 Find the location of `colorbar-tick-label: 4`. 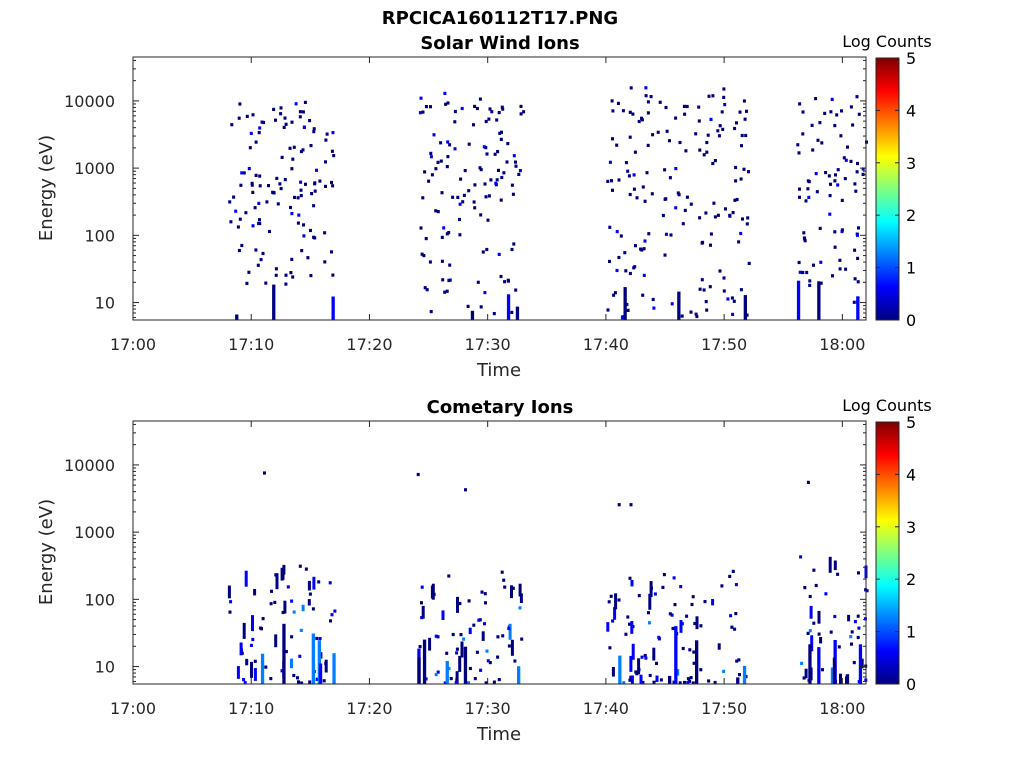

colorbar-tick-label: 4 is located at coordinates (911, 110).